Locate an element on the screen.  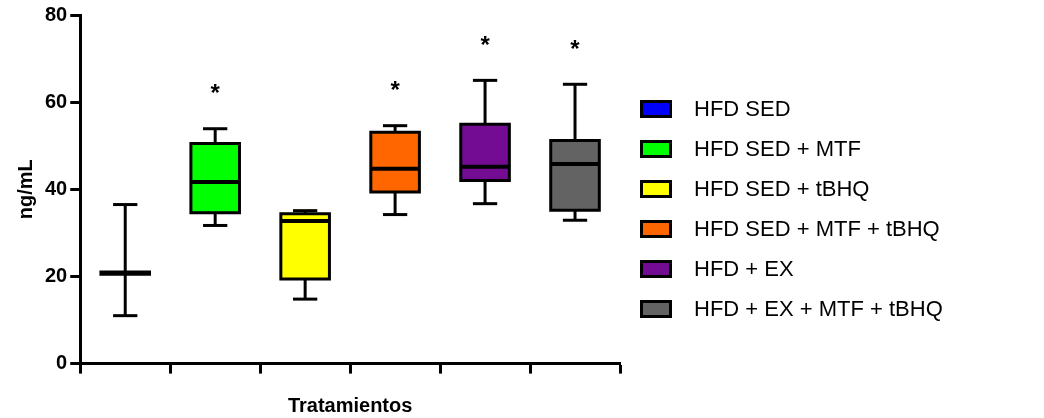
y-tick-label: 40 is located at coordinates (56, 187).